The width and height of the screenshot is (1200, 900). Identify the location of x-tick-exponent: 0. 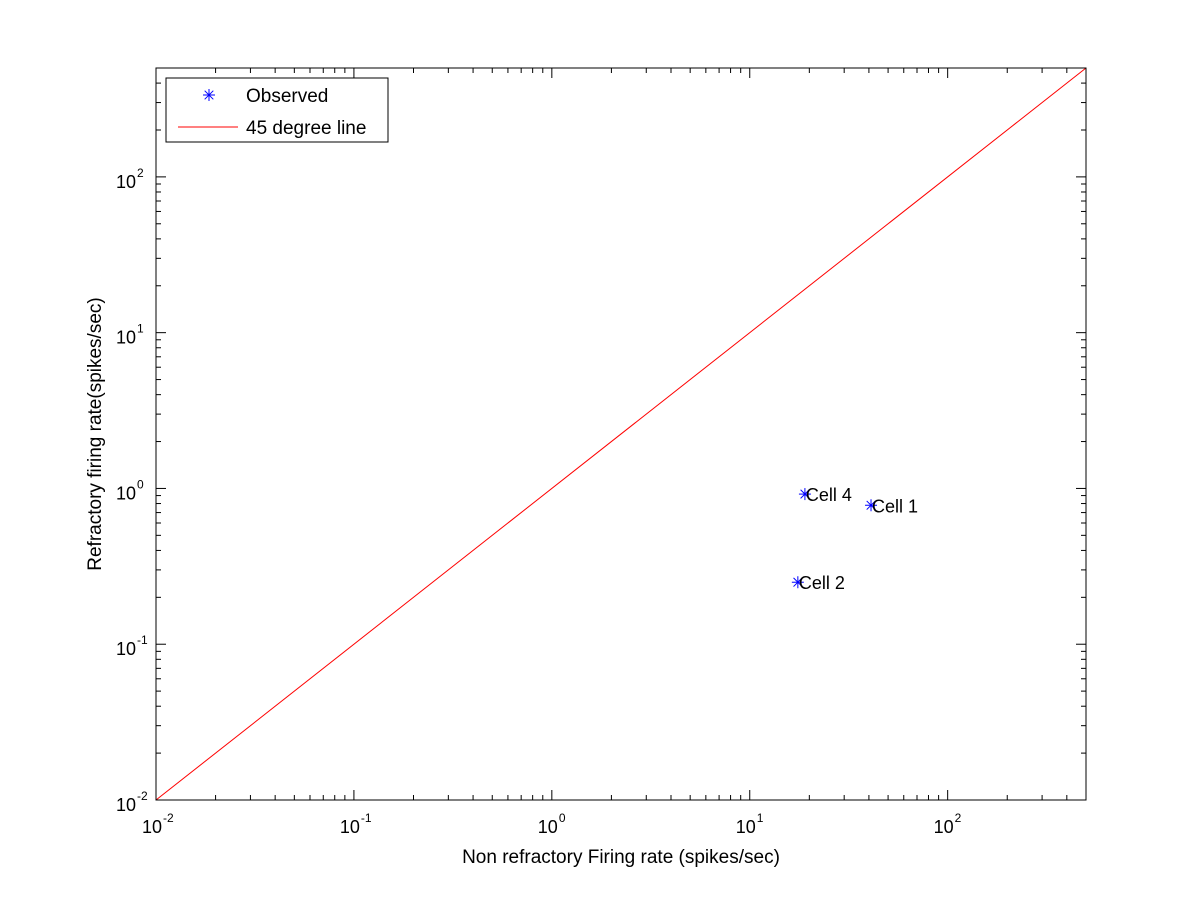
(562, 818).